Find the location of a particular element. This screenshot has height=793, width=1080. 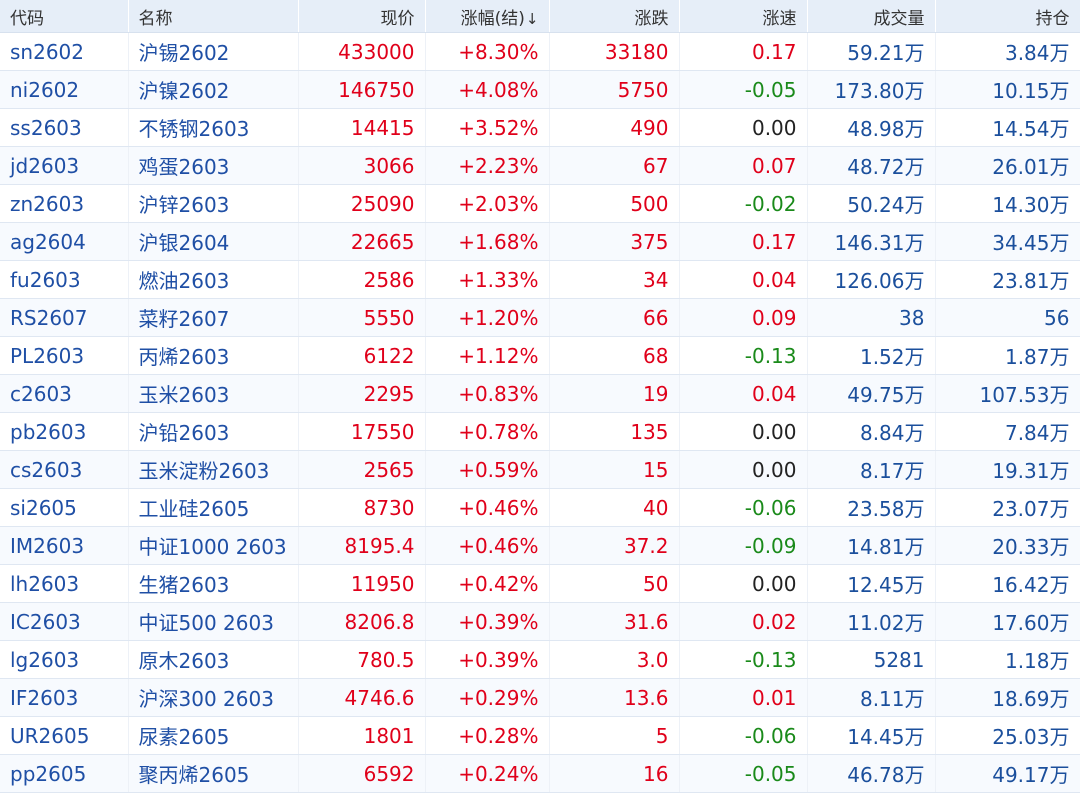

cell-price: 2586 is located at coordinates (362, 279).